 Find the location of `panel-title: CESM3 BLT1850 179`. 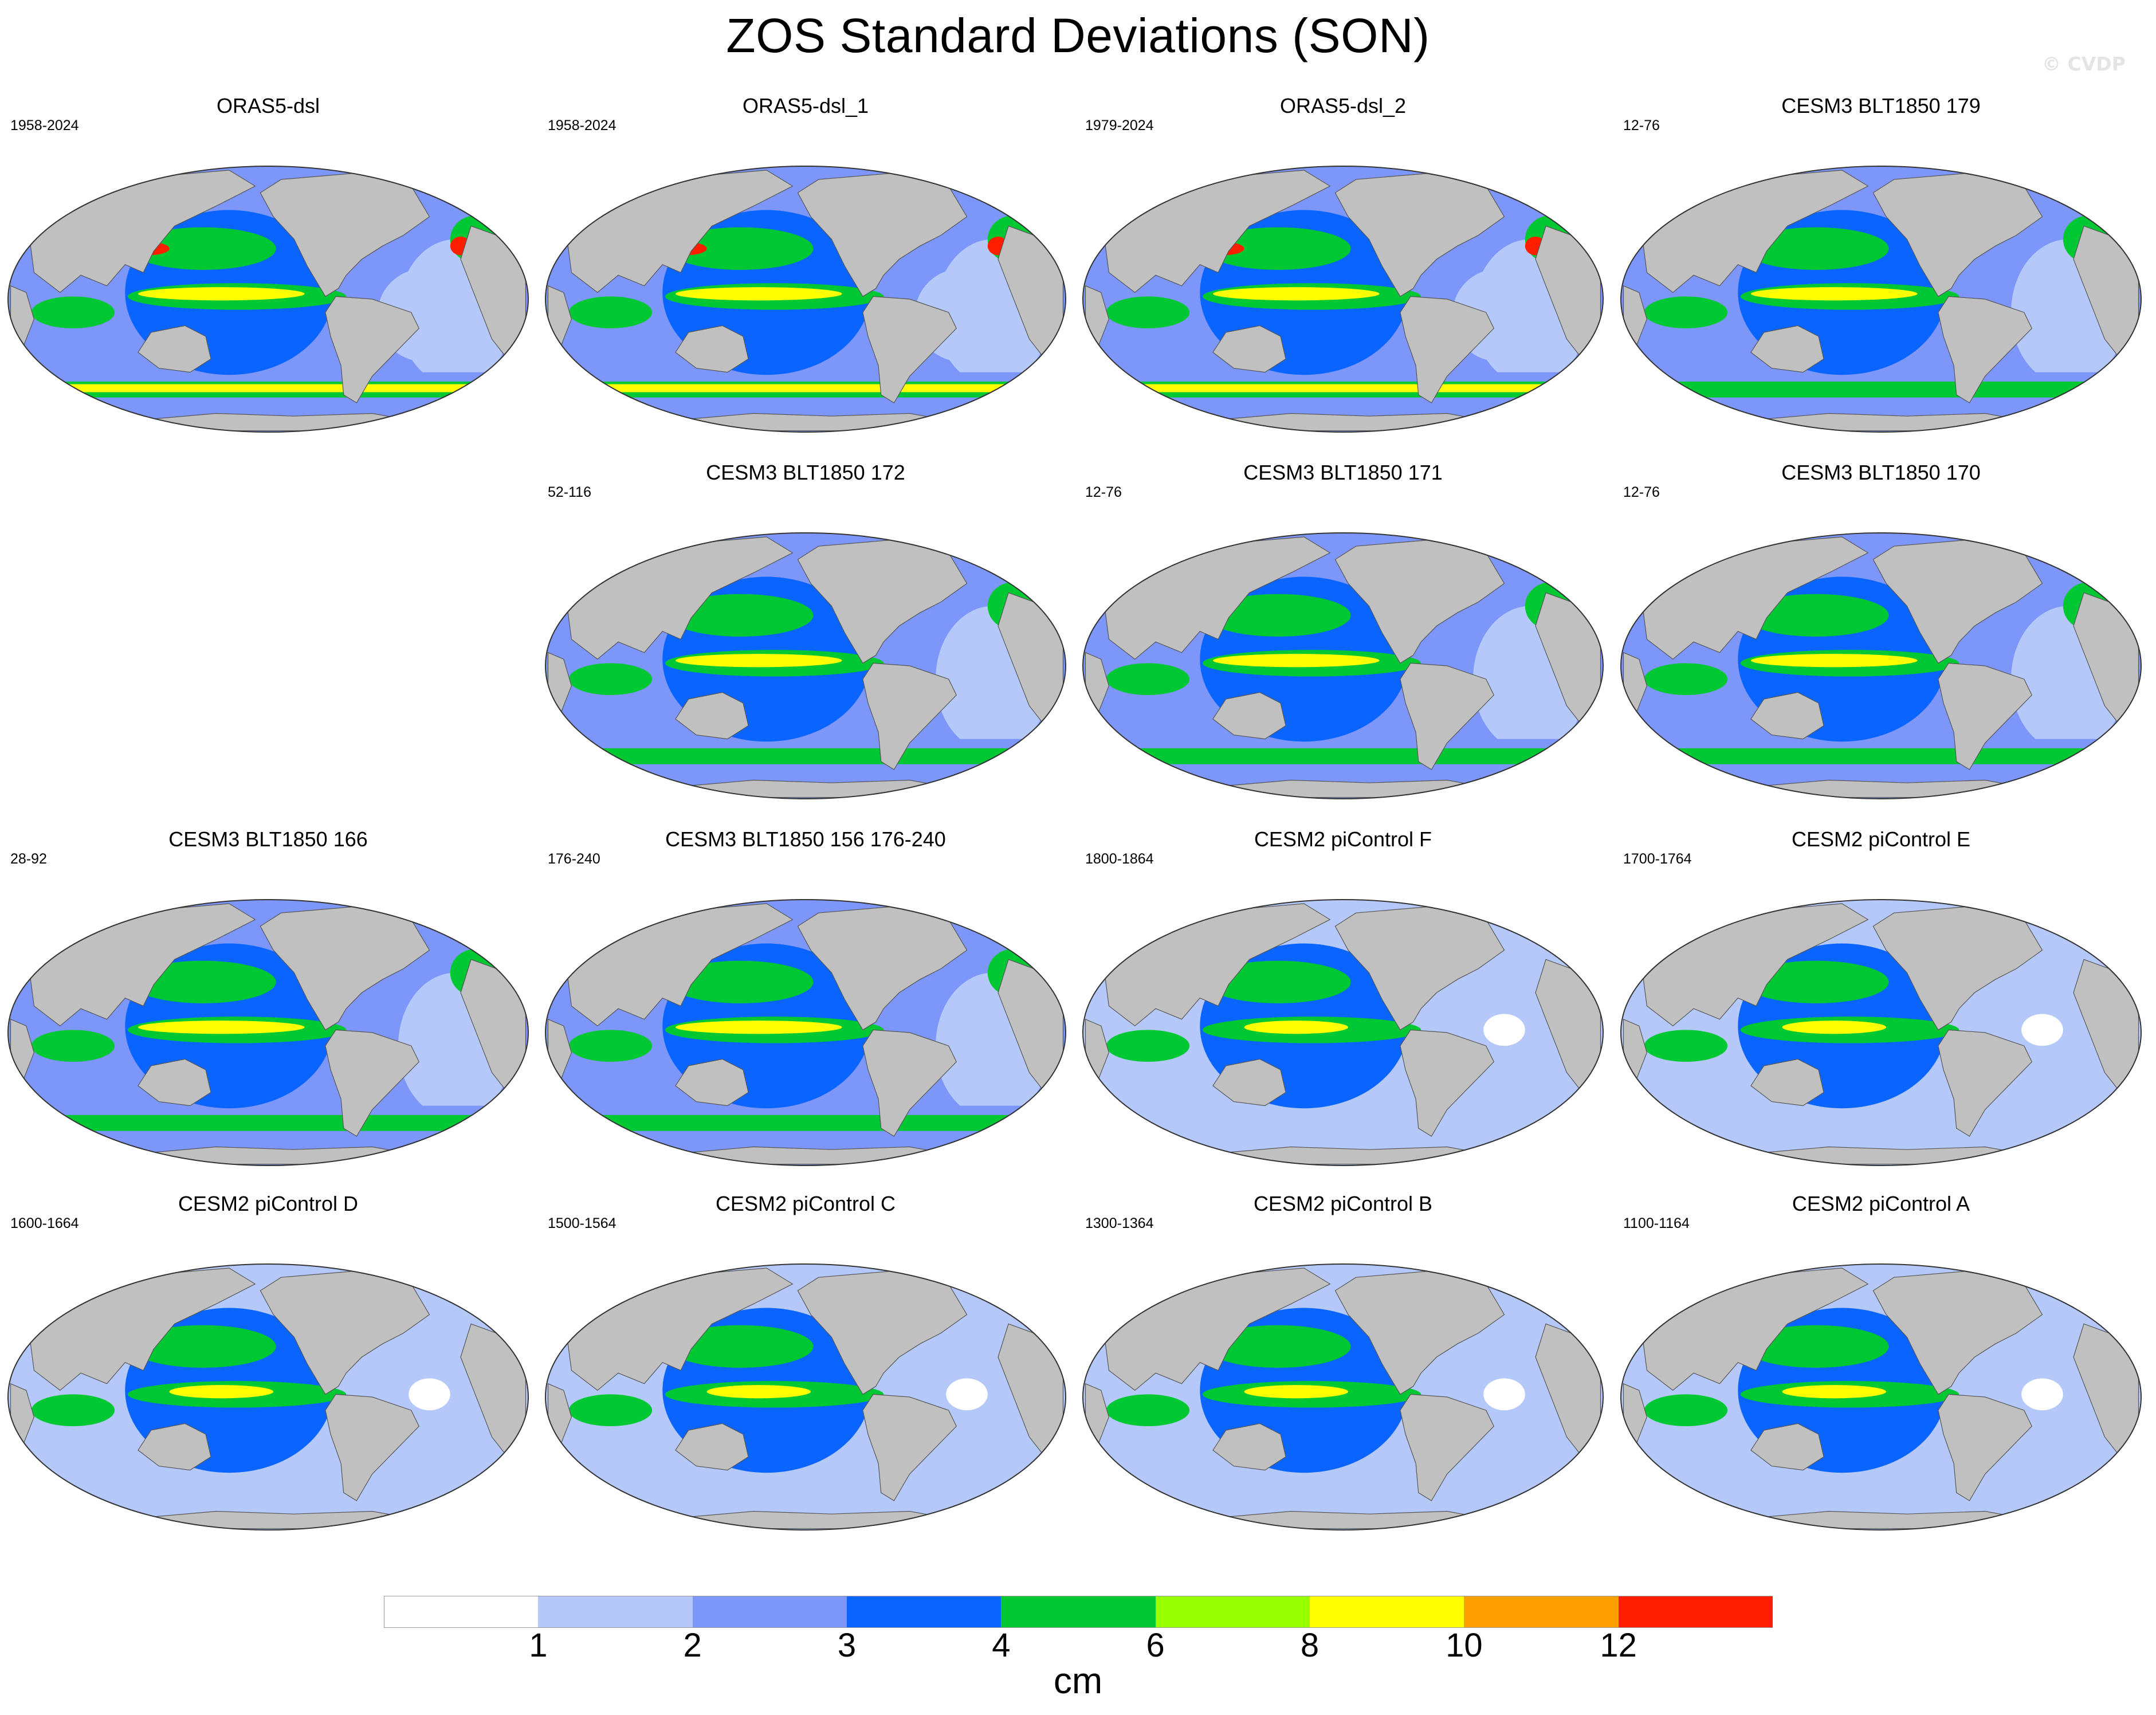

panel-title: CESM3 BLT1850 179 is located at coordinates (1881, 105).